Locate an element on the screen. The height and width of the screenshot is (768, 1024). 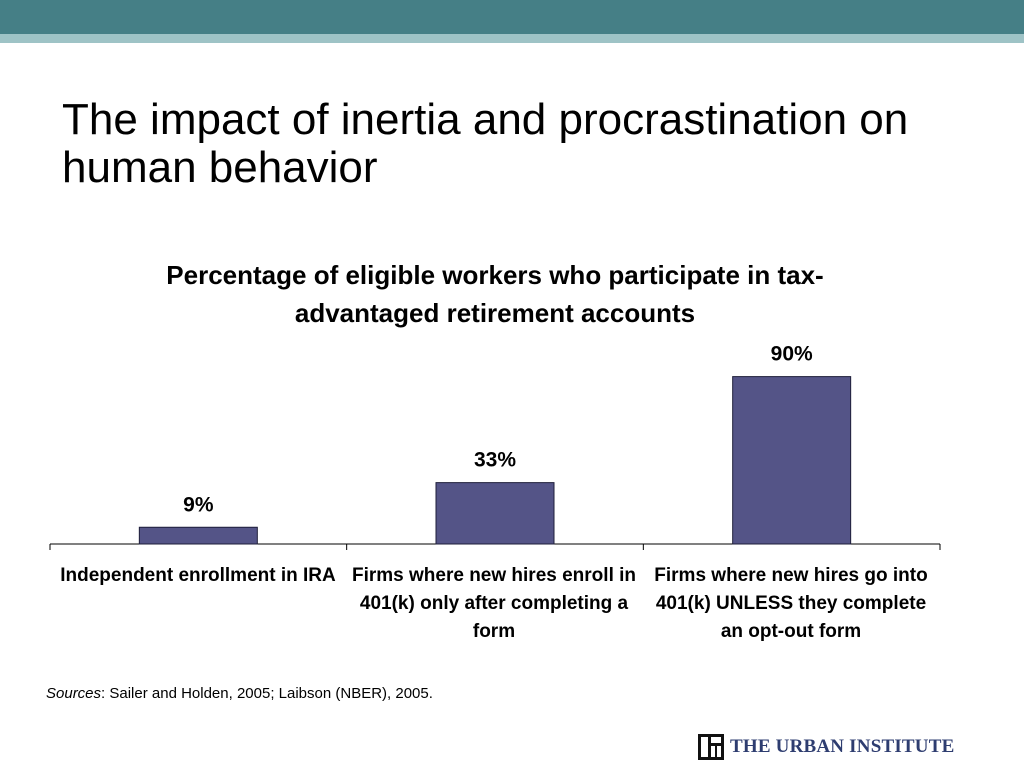
category-label-ira: Independent enrollment in IRA is located at coordinates (198, 575).